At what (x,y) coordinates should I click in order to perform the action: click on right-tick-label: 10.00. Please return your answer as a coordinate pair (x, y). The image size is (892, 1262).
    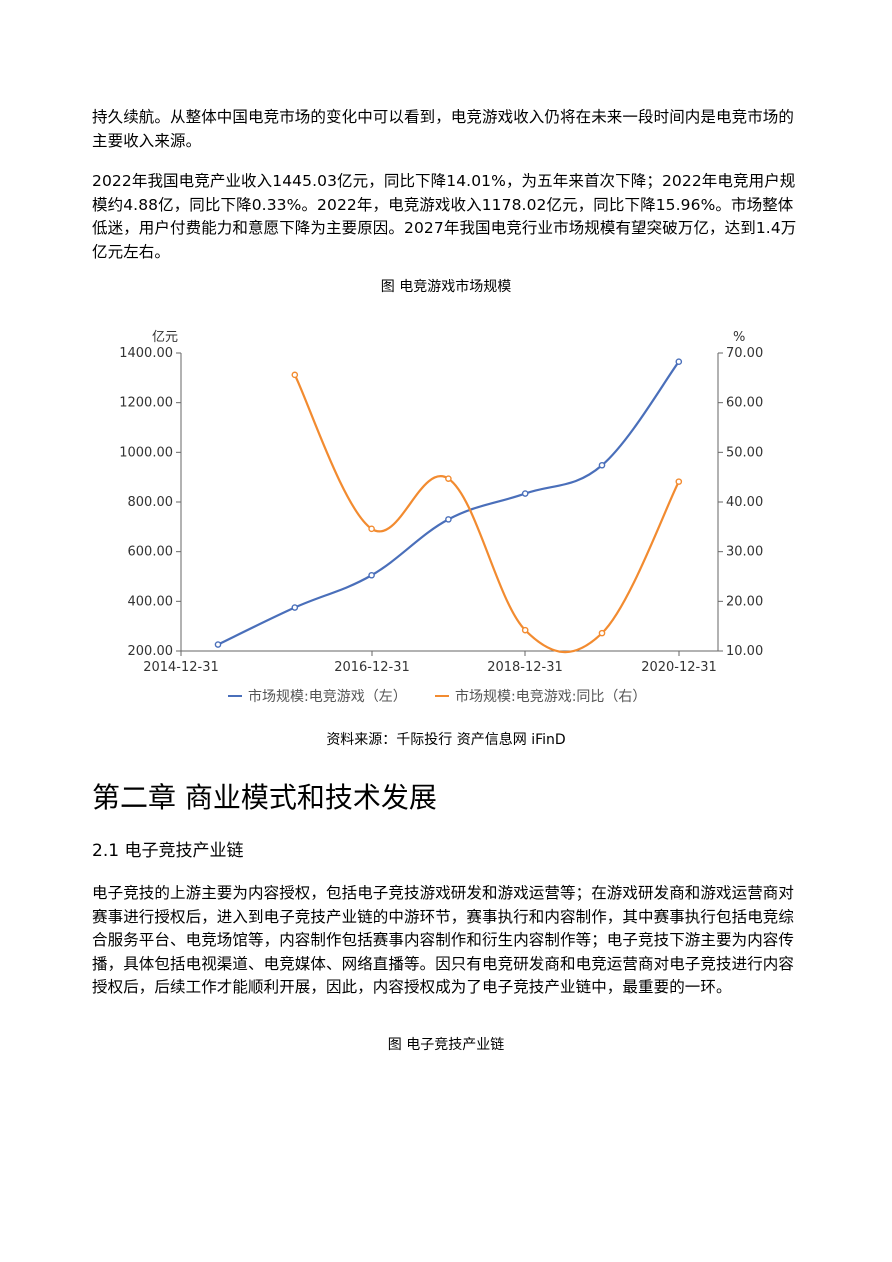
    Looking at the image, I should click on (744, 651).